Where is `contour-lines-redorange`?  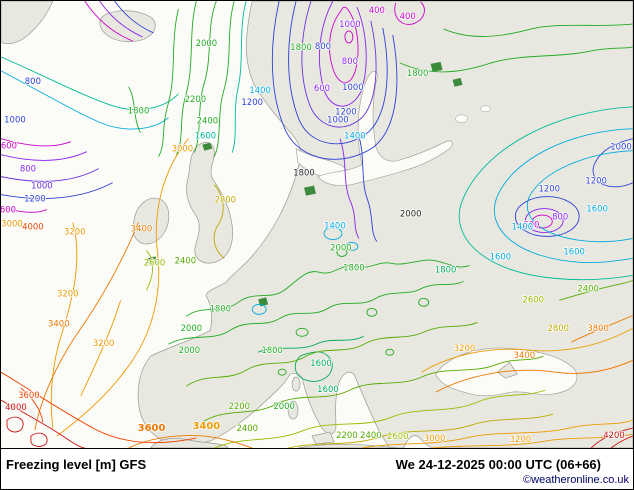 contour-lines-redorange is located at coordinates (99, 407).